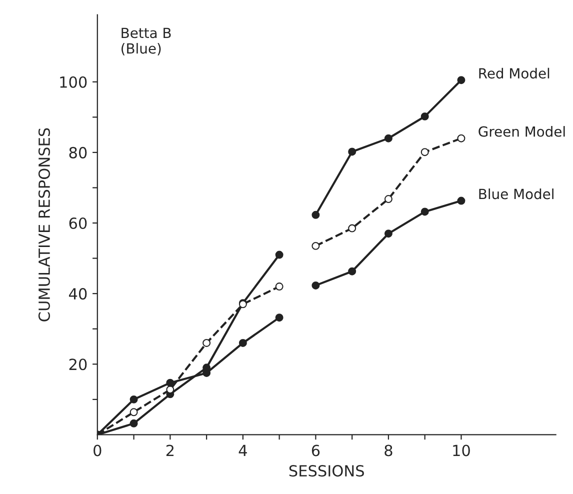 This screenshot has width=573, height=494. Describe the element at coordinates (316, 450) in the screenshot. I see `x-tick-label: 6` at that location.